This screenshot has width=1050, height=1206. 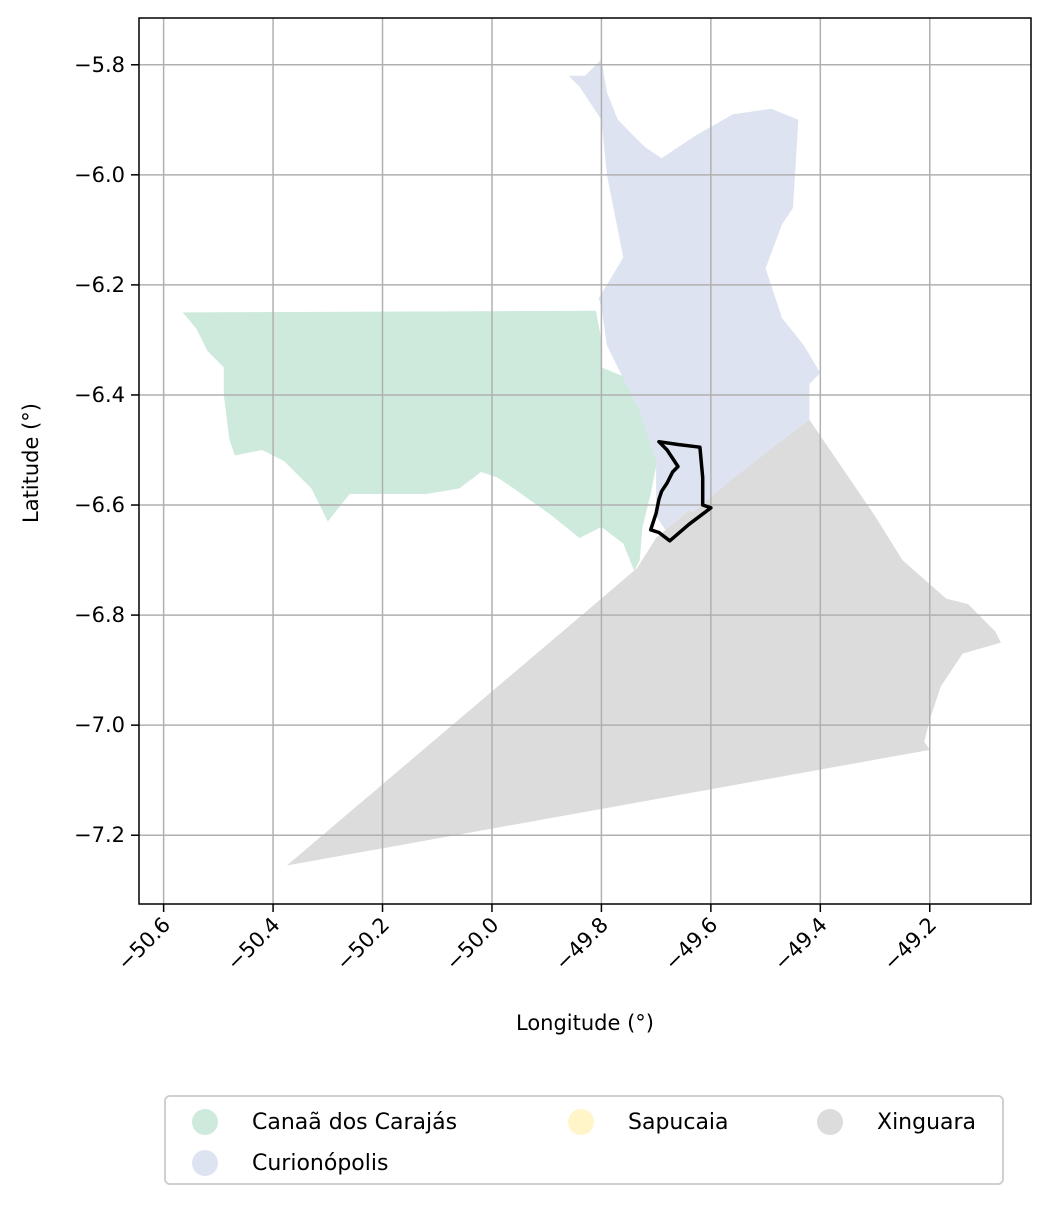 I want to click on x-tick-label: −49.4, so click(x=800, y=944).